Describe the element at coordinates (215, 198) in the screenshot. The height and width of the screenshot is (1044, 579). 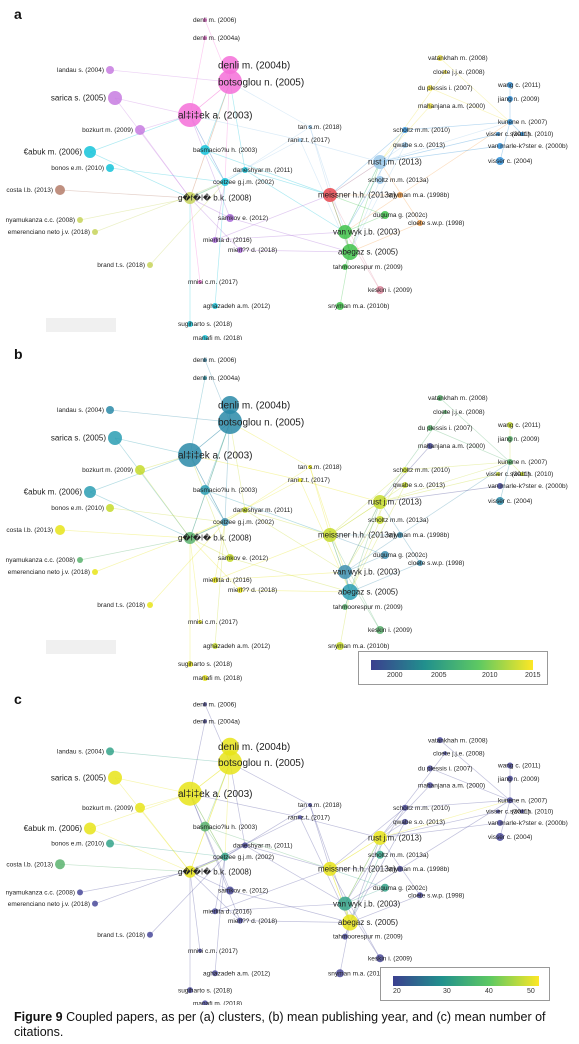
I see `node-label: g�f�l� b.k. (2008)` at that location.